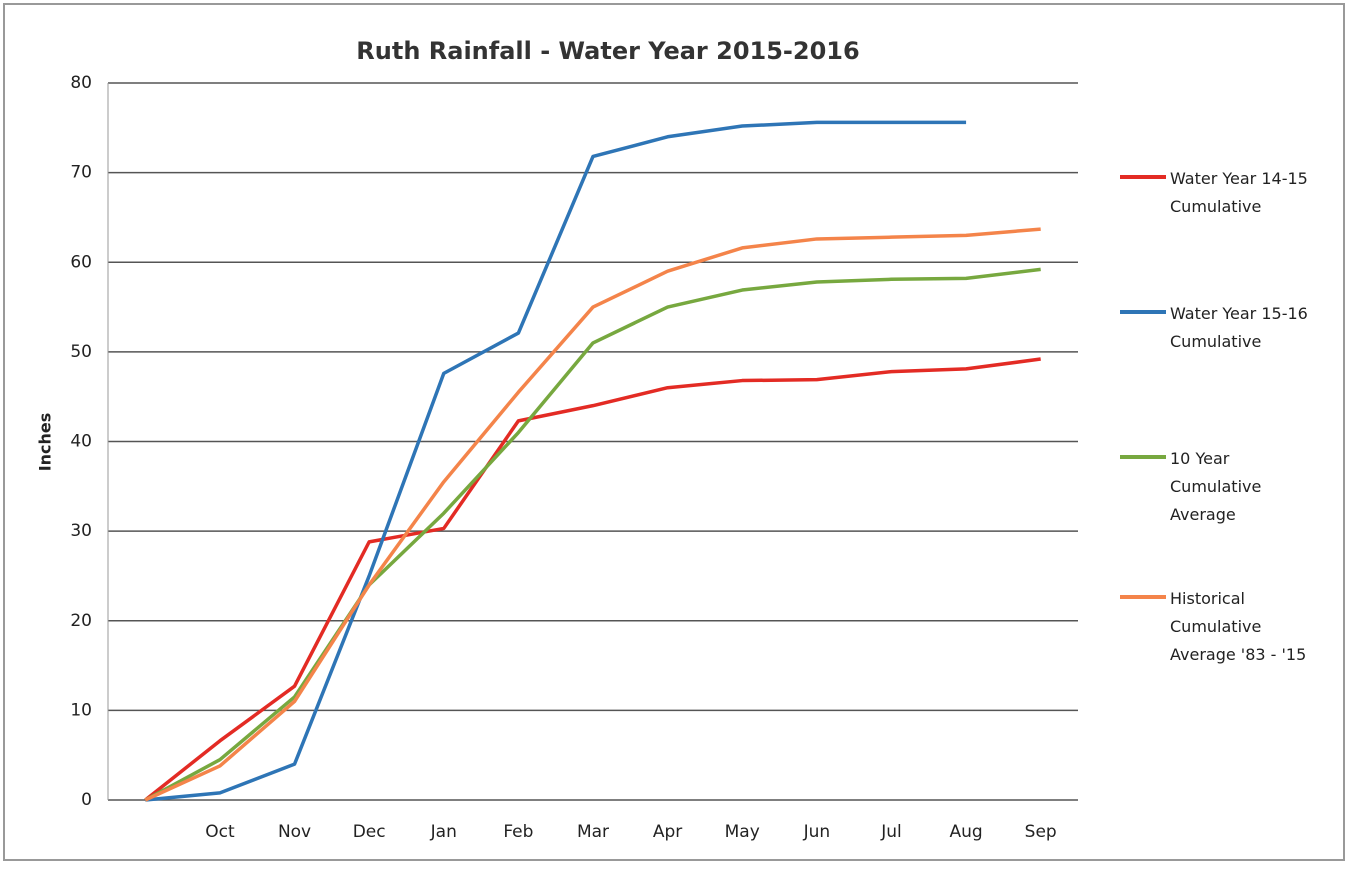 This screenshot has width=1351, height=871. Describe the element at coordinates (294, 832) in the screenshot. I see `x-tick-label: Nov` at that location.